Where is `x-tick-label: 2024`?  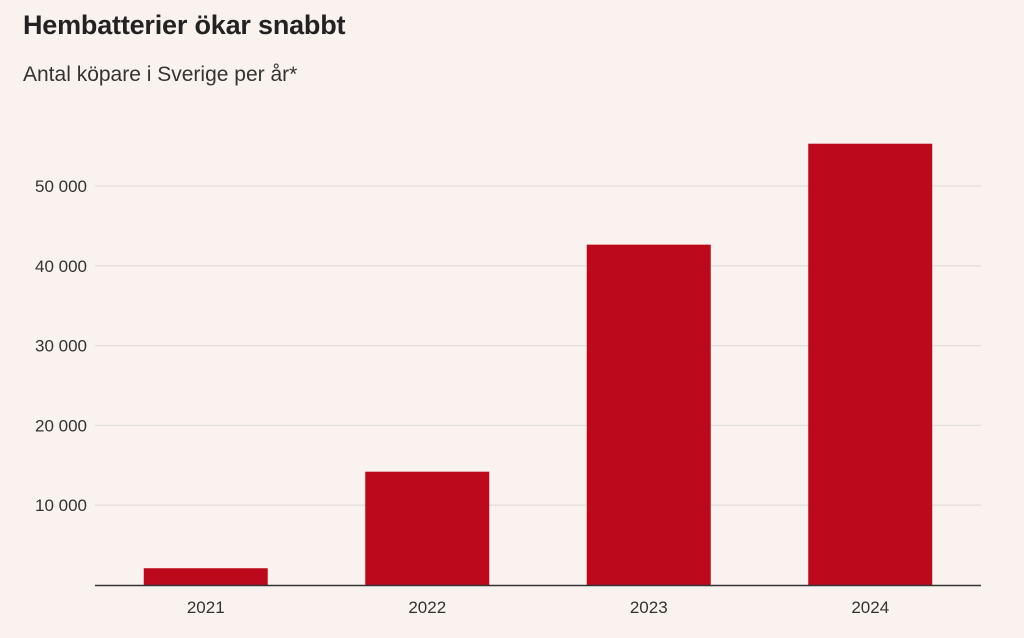
x-tick-label: 2024 is located at coordinates (870, 607).